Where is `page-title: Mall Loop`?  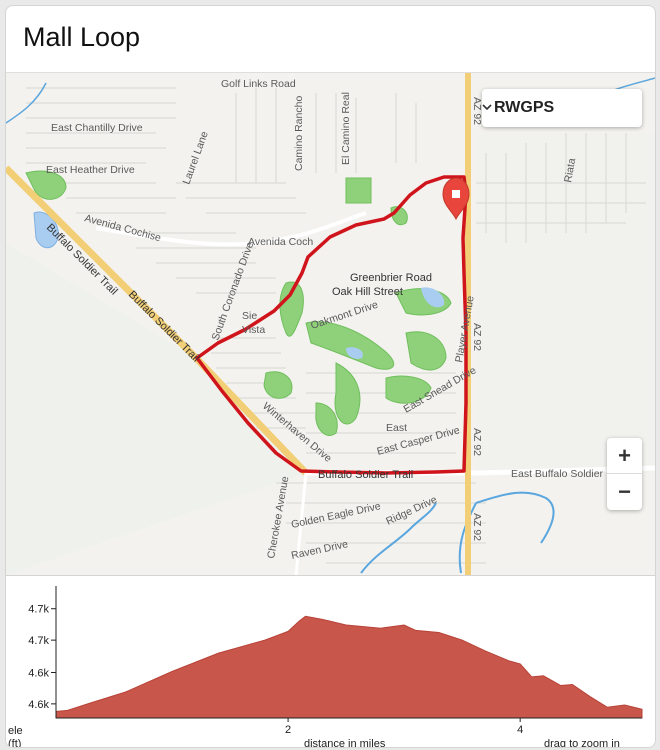
page-title: Mall Loop is located at coordinates (82, 37).